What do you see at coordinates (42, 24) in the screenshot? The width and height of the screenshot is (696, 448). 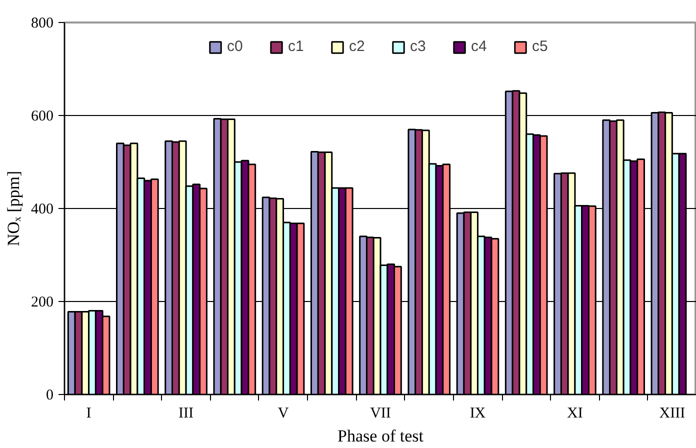 I see `y-tick-label: 800` at bounding box center [42, 24].